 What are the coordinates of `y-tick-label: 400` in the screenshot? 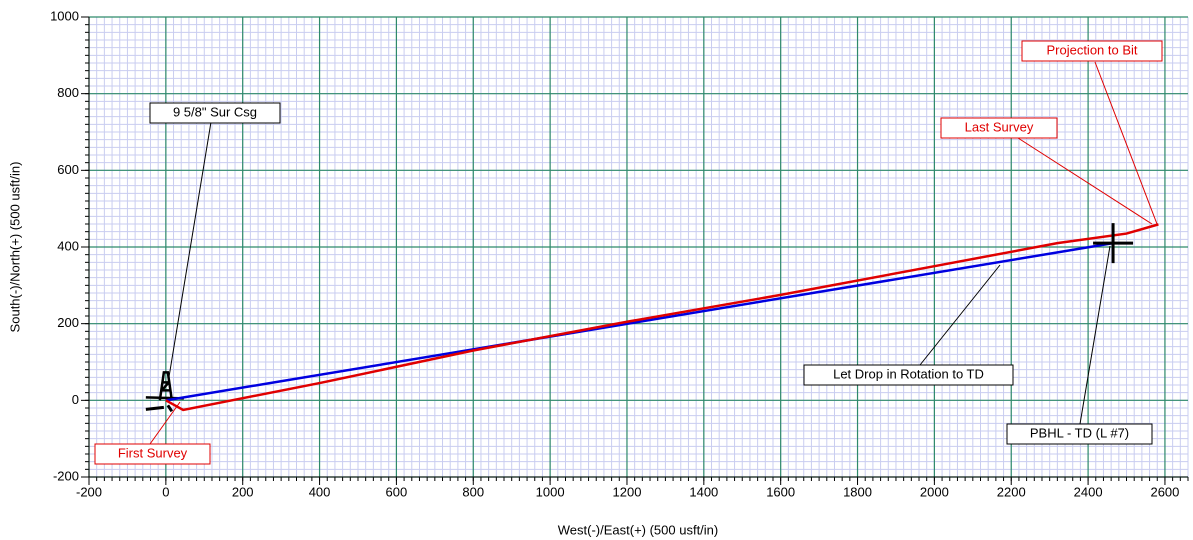 It's located at (68, 245).